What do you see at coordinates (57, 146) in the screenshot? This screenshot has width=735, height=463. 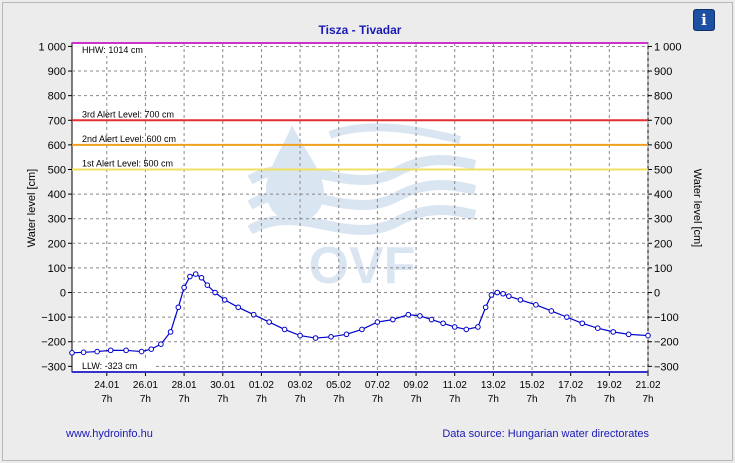 I see `y-tick-label-left: 600` at bounding box center [57, 146].